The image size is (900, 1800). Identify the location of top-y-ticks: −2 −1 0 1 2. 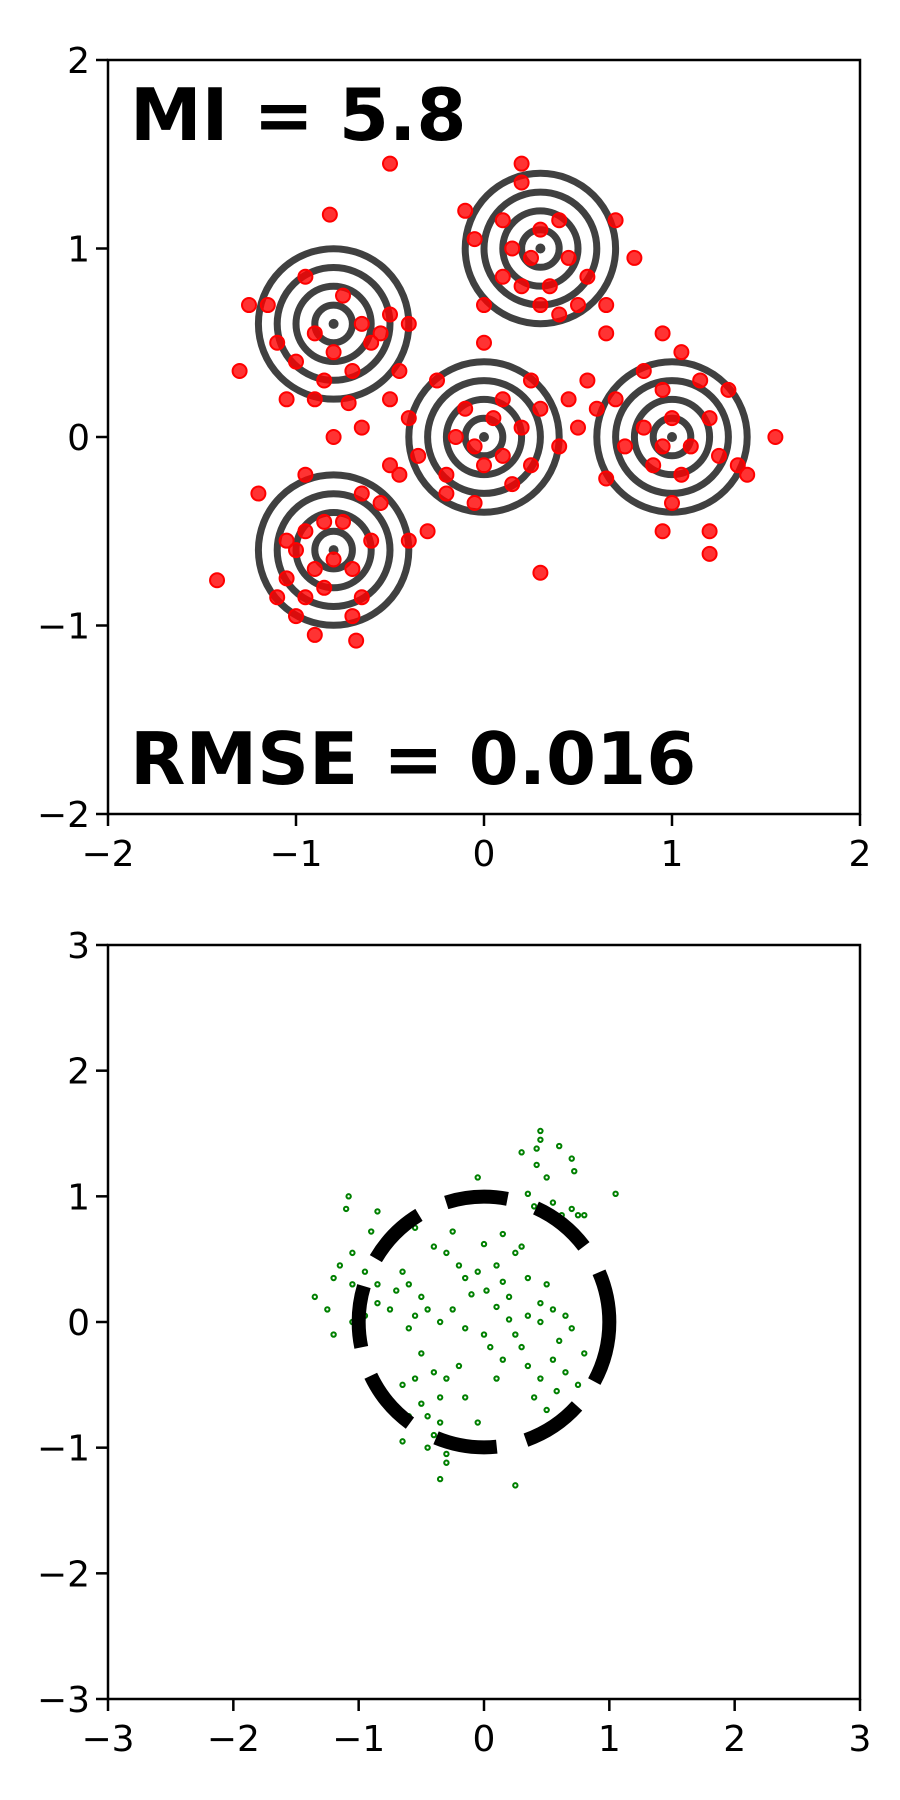
(72, 438).